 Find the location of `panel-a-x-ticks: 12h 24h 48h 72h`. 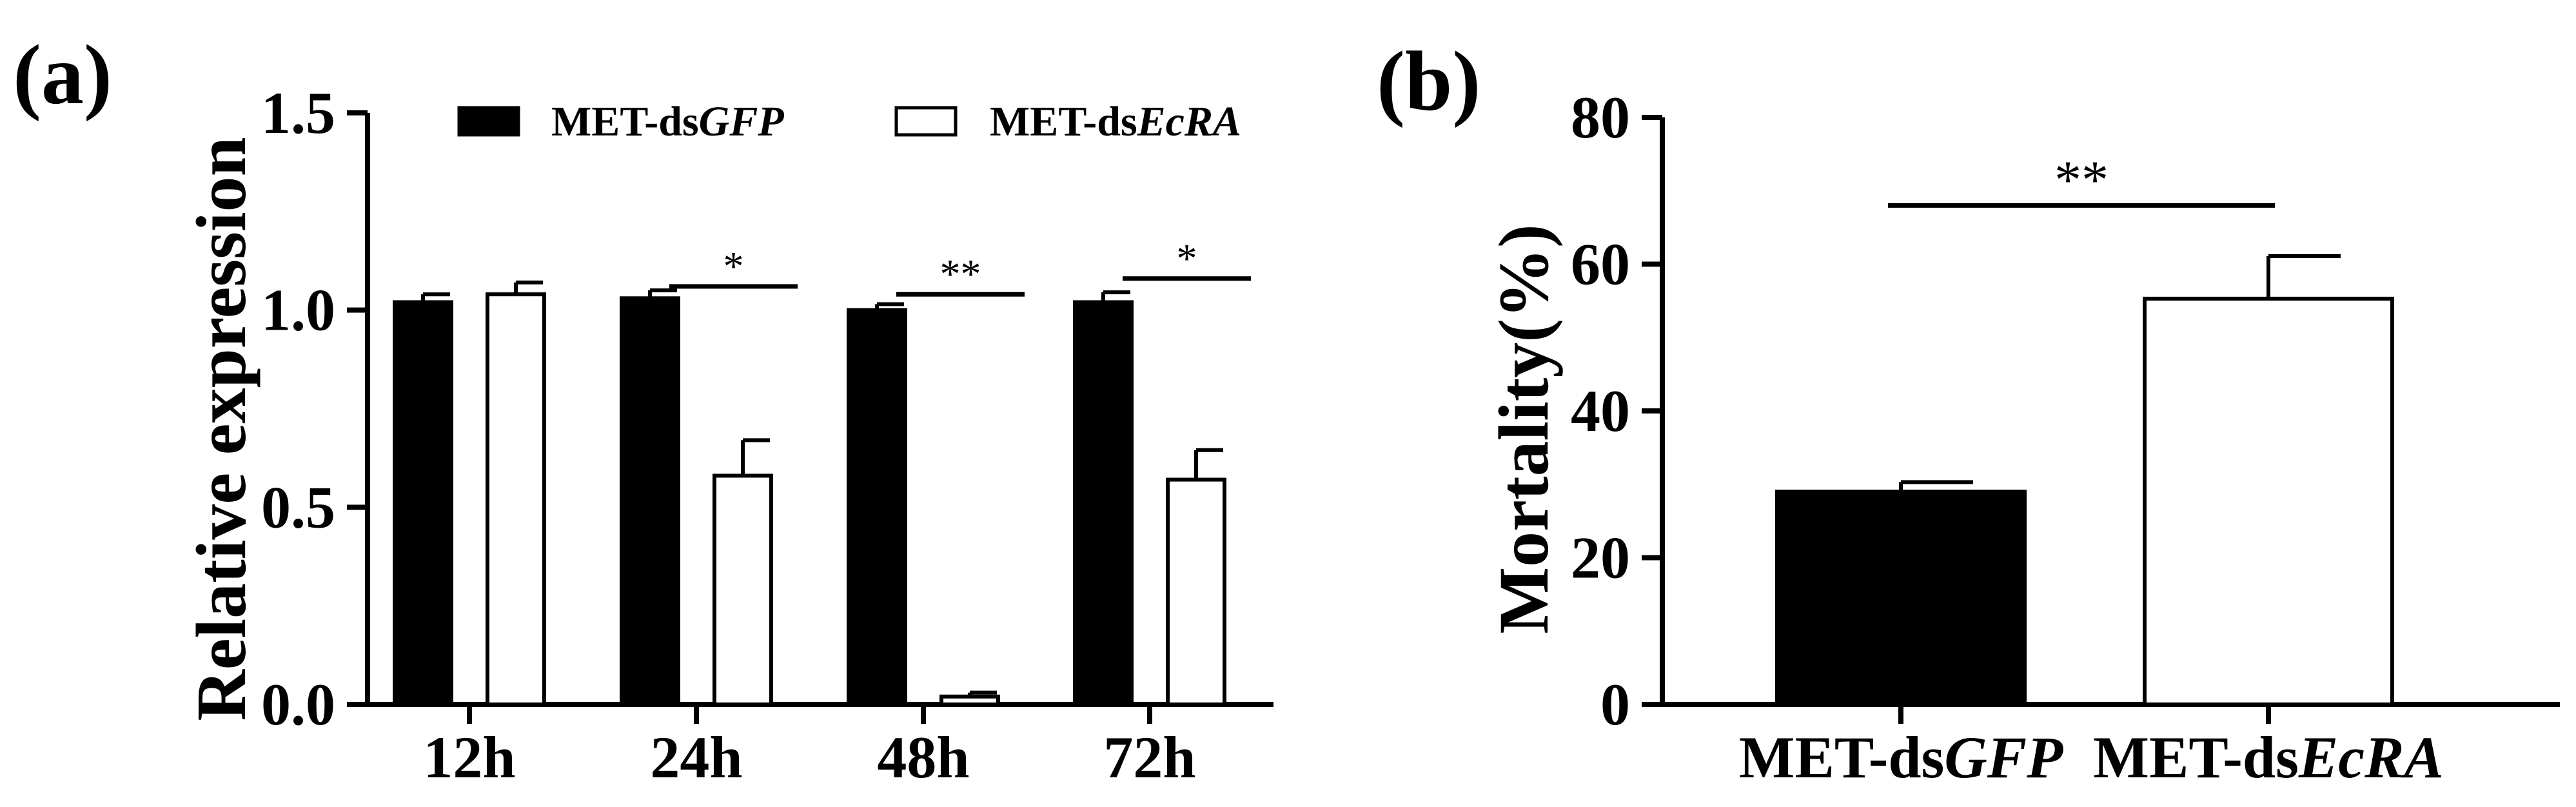

panel-a-x-ticks: 12h 24h 48h 72h is located at coordinates (809, 747).